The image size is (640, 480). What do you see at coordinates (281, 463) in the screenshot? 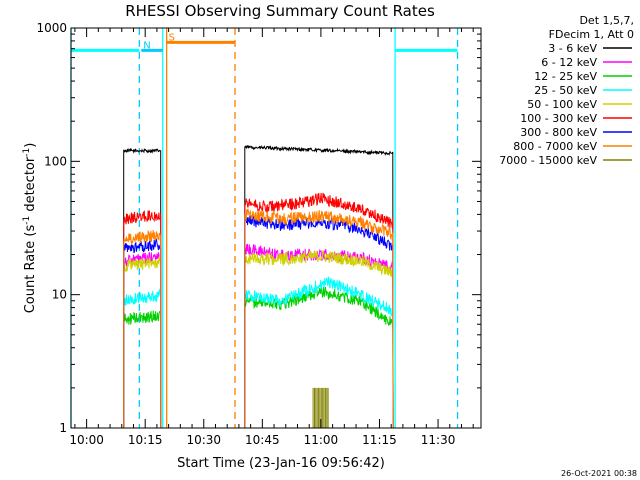
I see `x-axis-label: Start Time (23-Jan-16 09:56:42)` at bounding box center [281, 463].